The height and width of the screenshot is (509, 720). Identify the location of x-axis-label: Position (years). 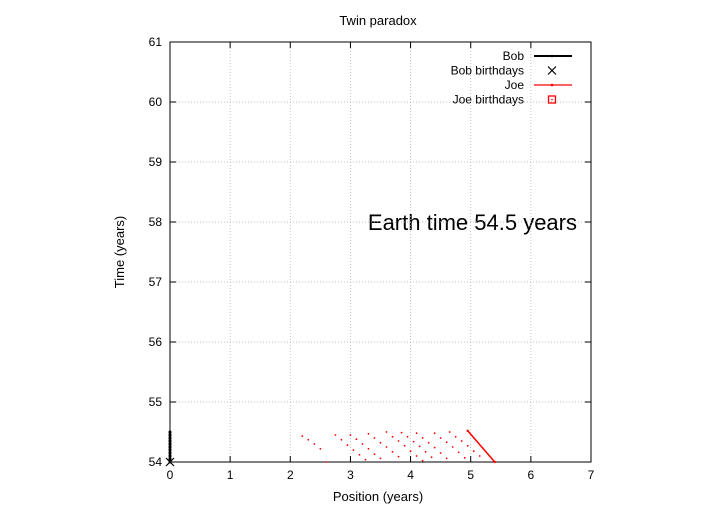
(378, 496).